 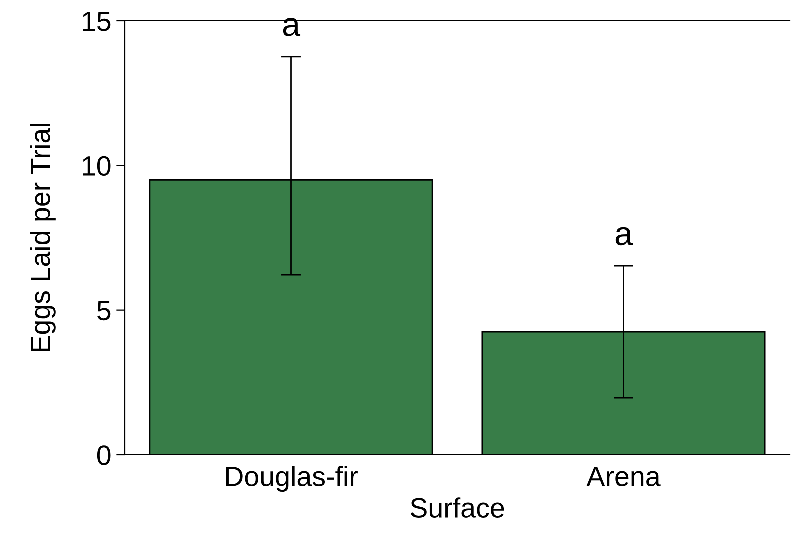 What do you see at coordinates (97, 166) in the screenshot?
I see `y-tick-label: 10` at bounding box center [97, 166].